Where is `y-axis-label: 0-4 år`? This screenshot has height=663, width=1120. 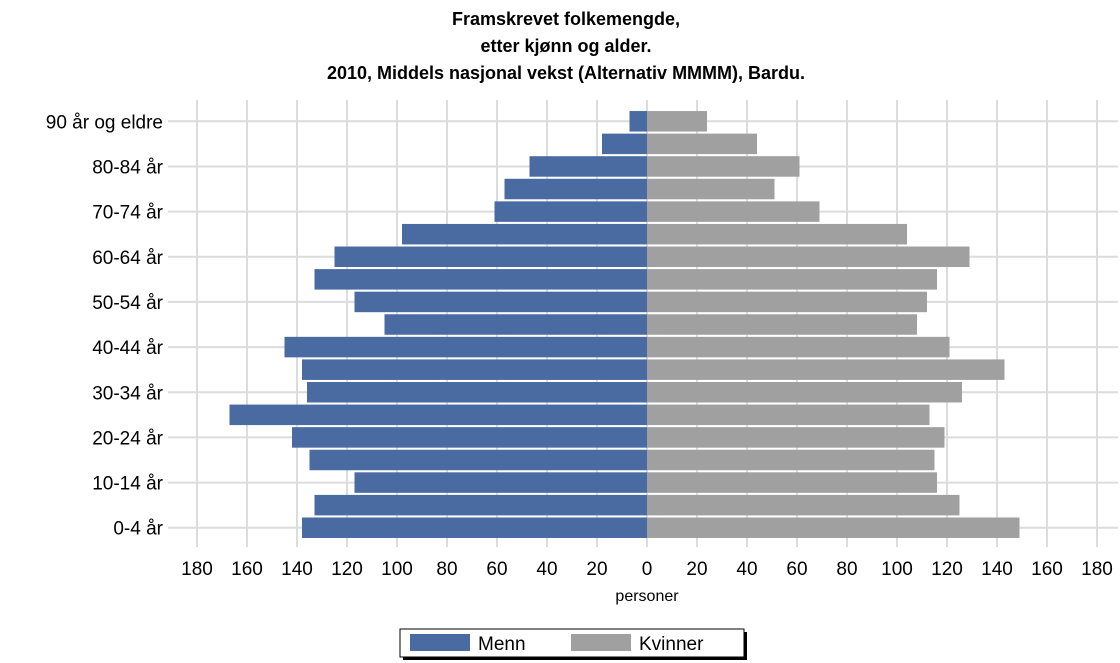
y-axis-label: 0-4 år is located at coordinates (138, 529).